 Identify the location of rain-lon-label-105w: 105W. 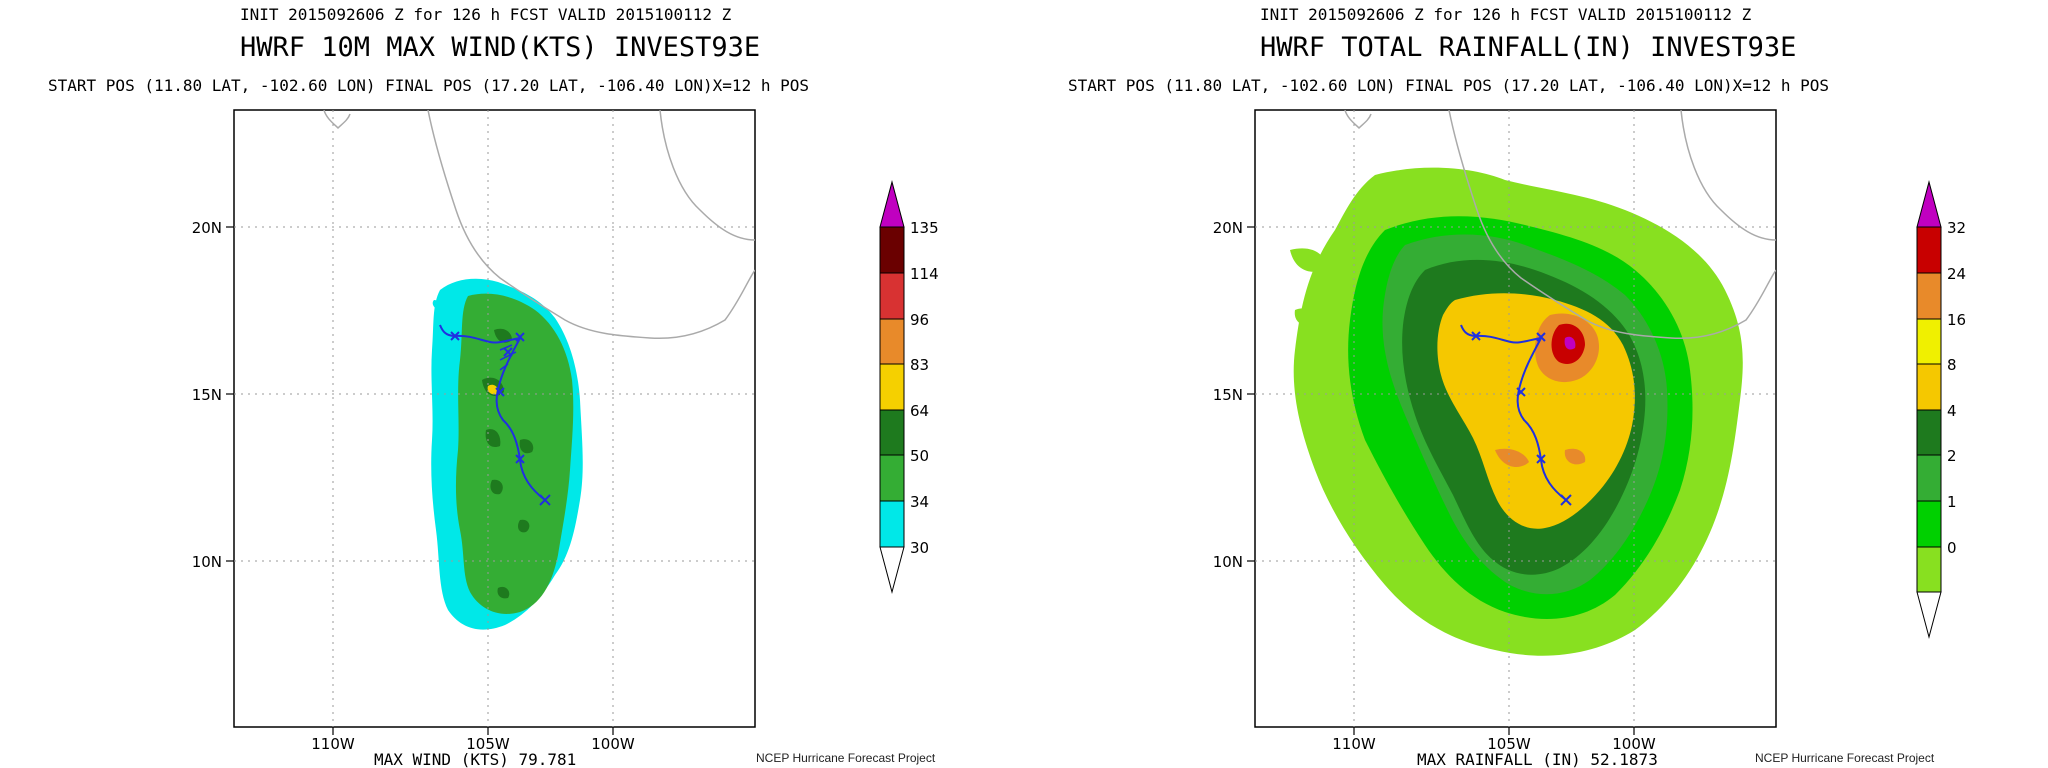
(1509, 744).